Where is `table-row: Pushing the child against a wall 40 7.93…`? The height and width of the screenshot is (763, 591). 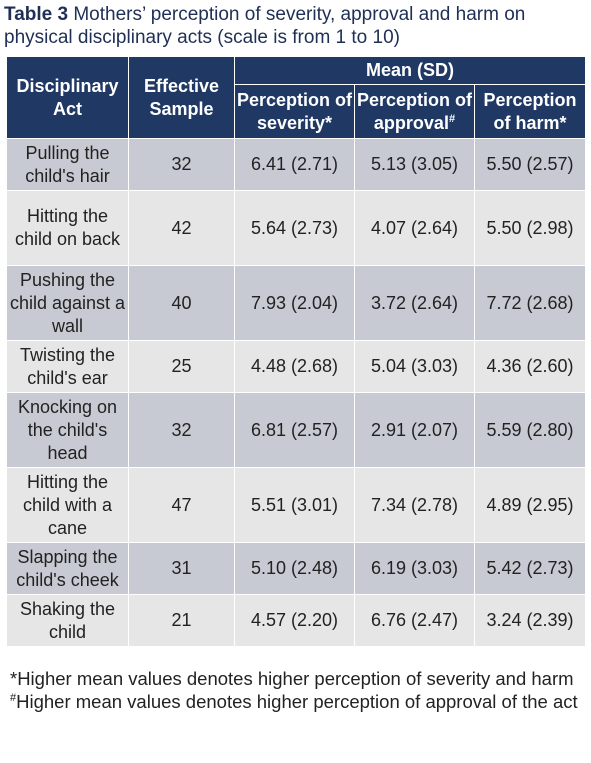 table-row: Pushing the child against a wall 40 7.93… is located at coordinates (296, 303).